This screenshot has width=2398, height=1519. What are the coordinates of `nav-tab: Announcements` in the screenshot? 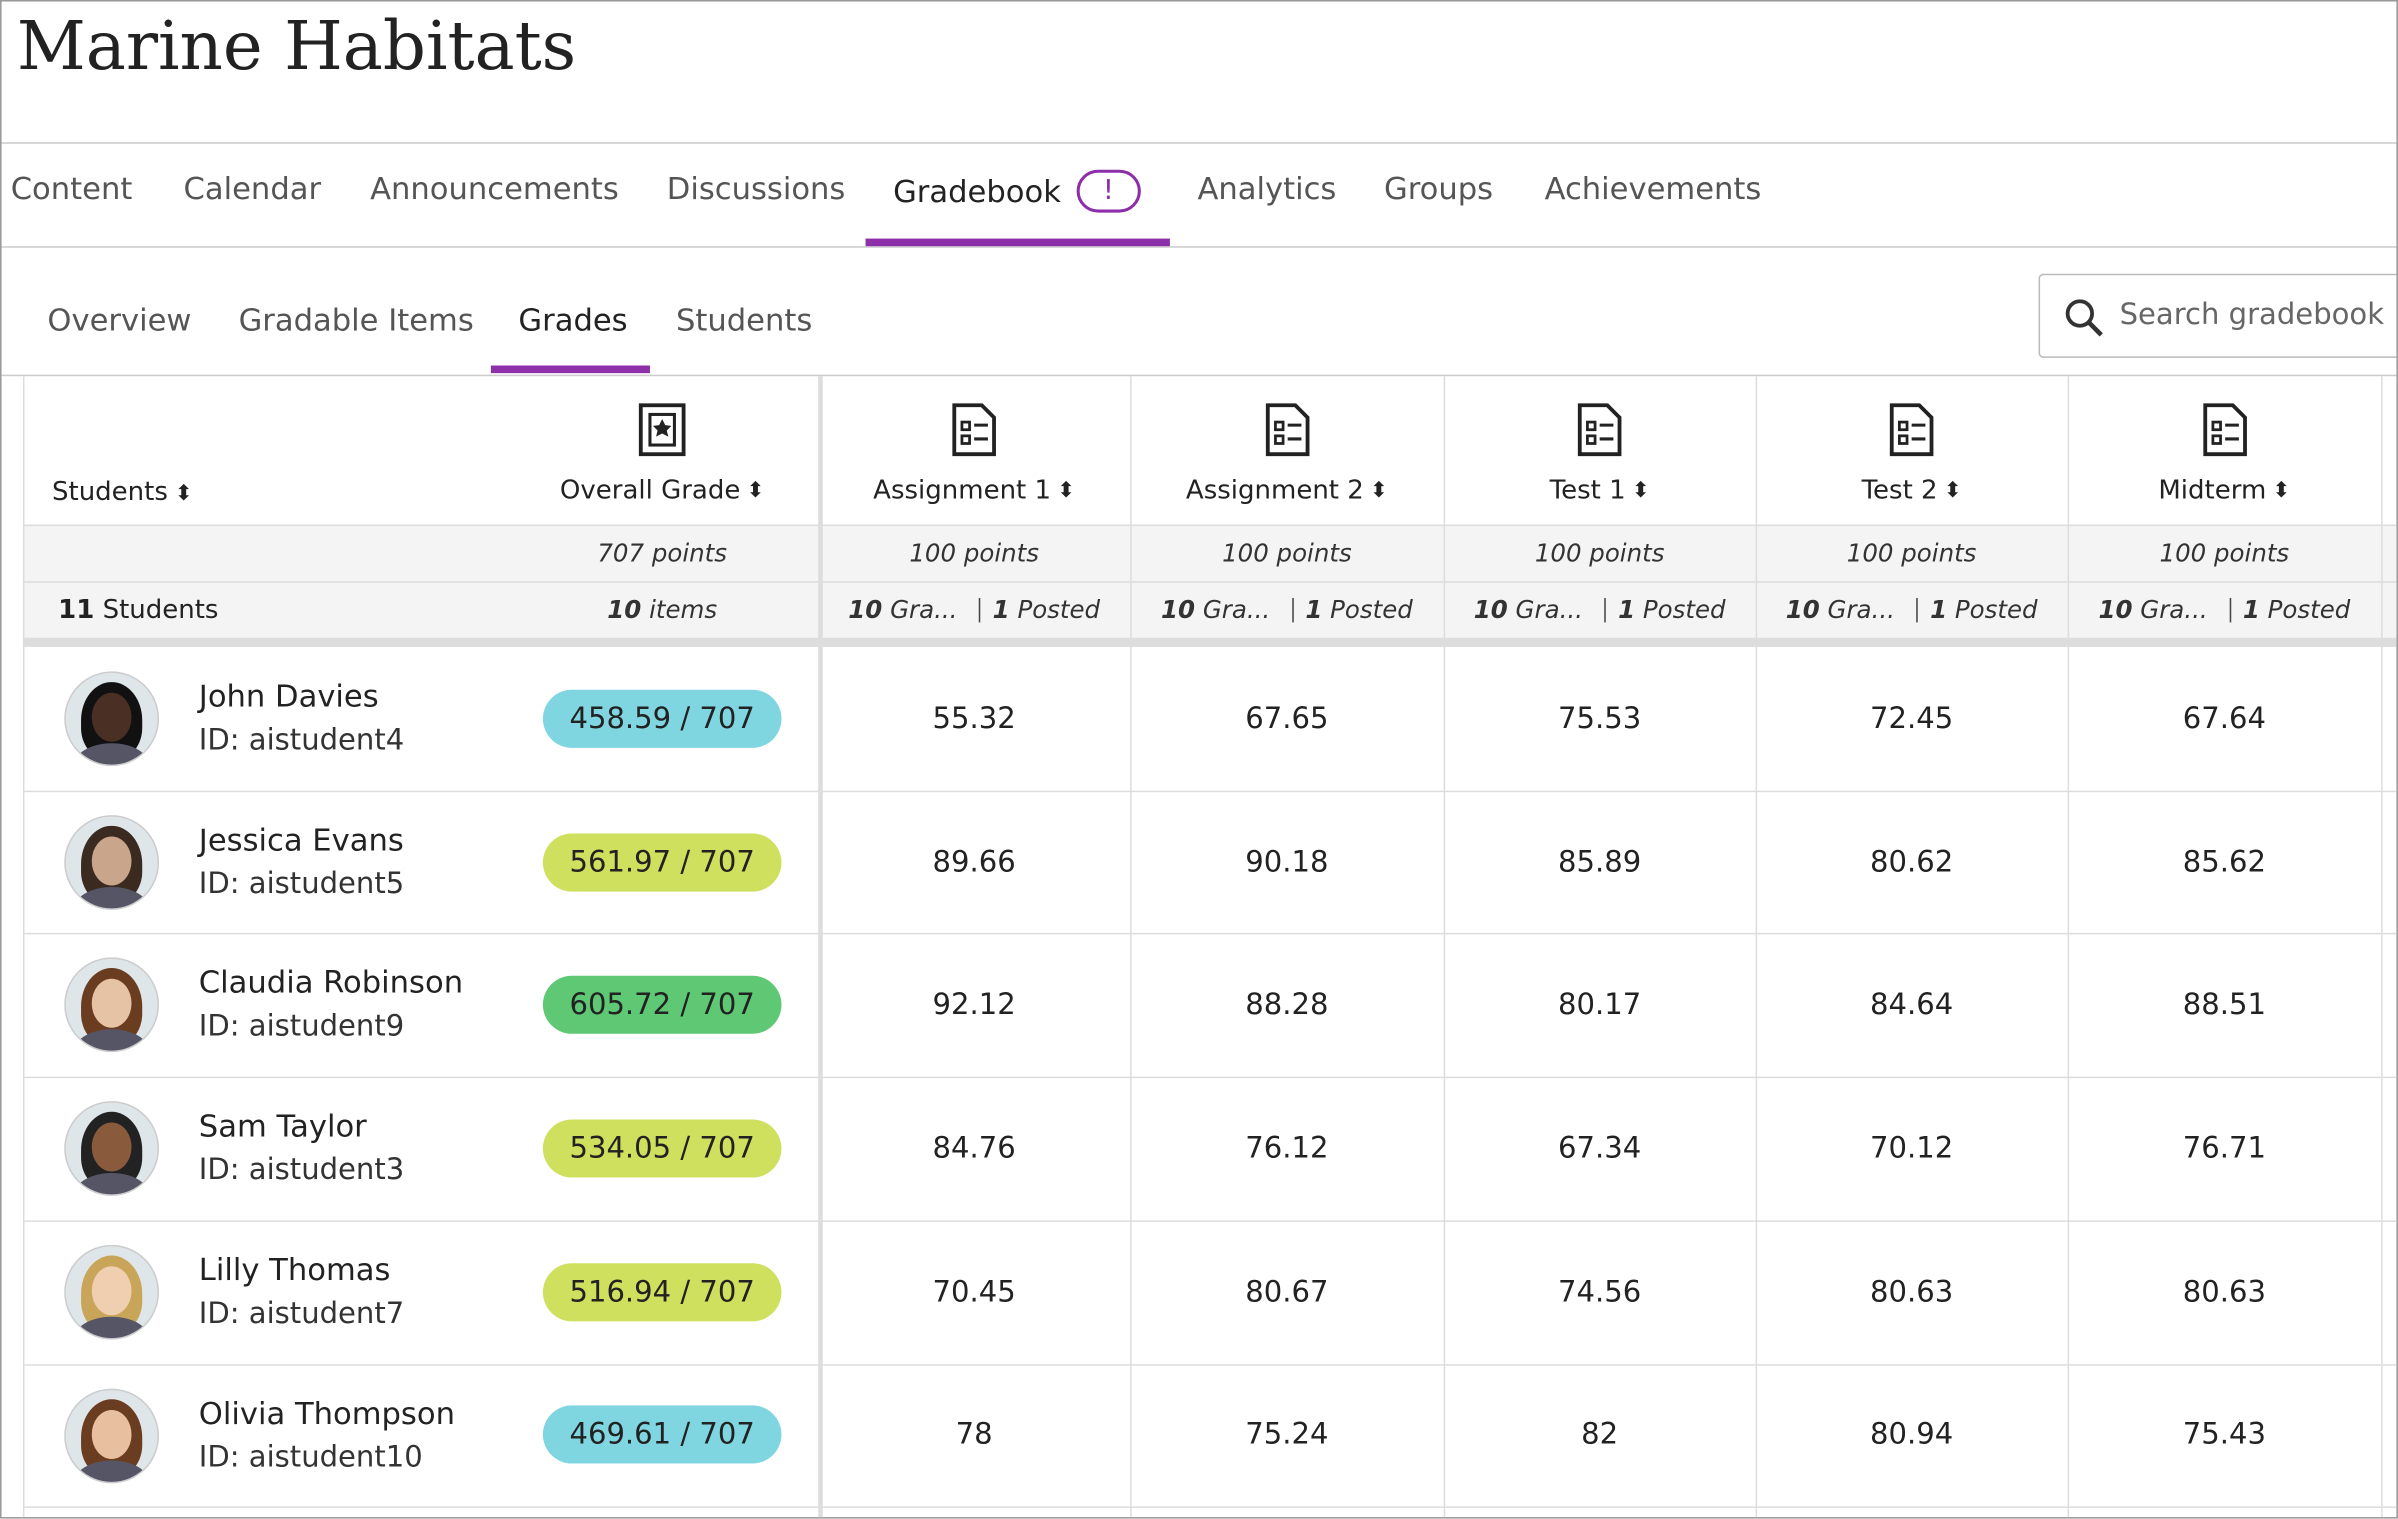 It's located at (494, 188).